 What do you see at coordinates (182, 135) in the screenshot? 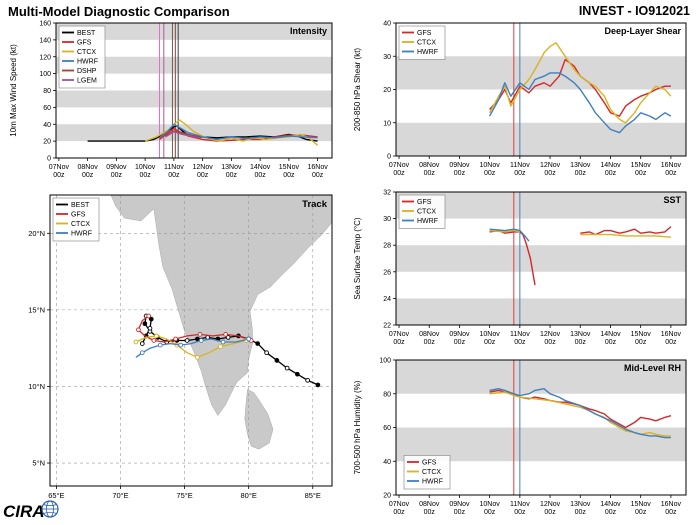
I see `series-LGEM` at bounding box center [182, 135].